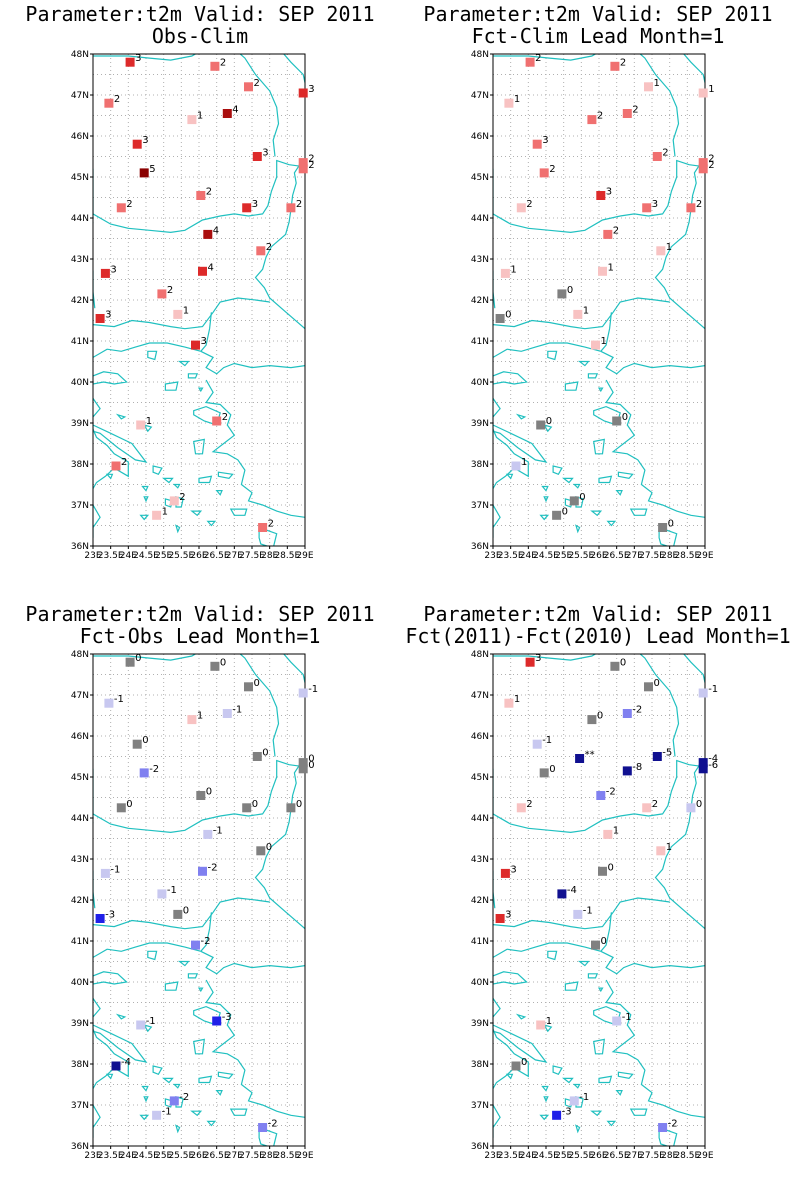 This screenshot has width=800, height=1200. I want to click on lon-tick-label: 26.5E, so click(217, 556).